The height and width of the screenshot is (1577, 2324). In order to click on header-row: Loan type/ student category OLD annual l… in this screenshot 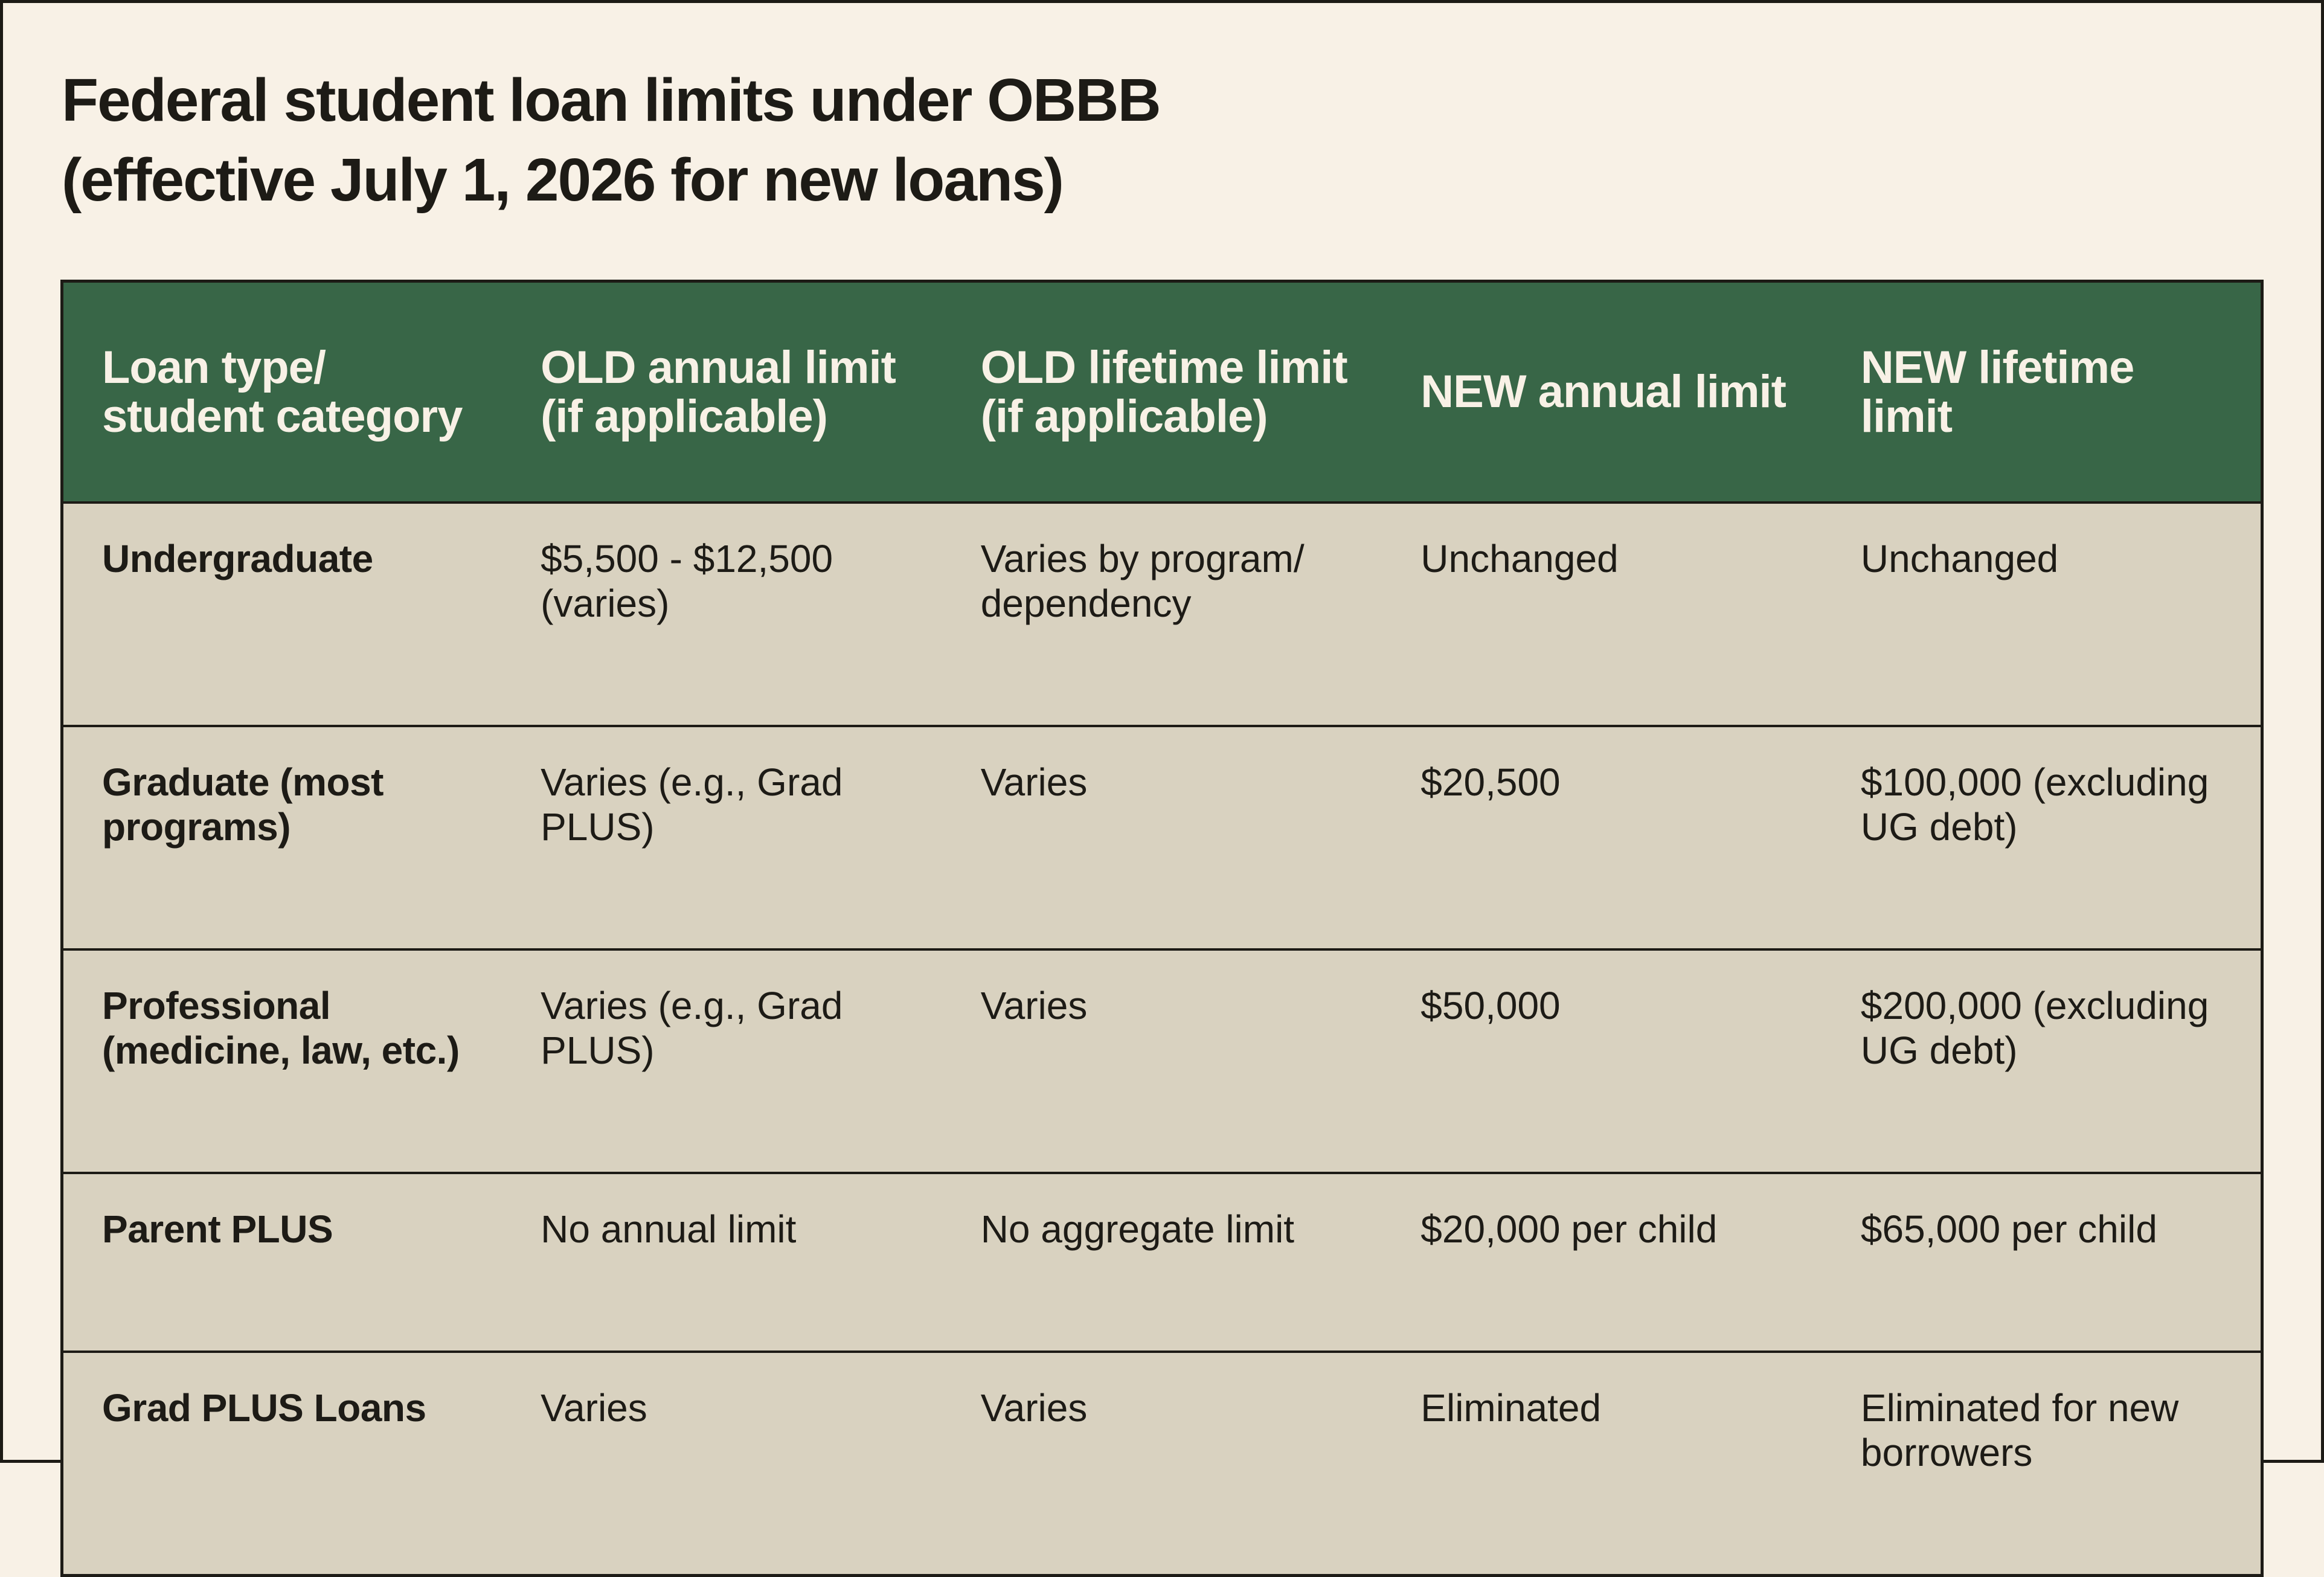, I will do `click(1162, 393)`.